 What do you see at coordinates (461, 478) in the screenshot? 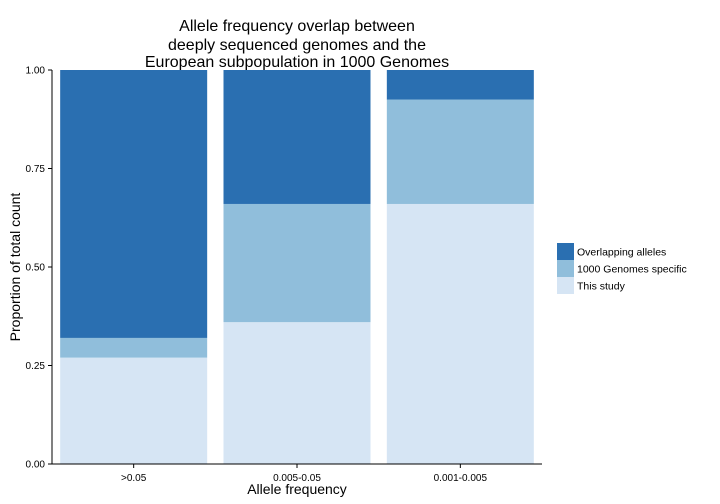
I see `x-tick-label: 0.001-0.005` at bounding box center [461, 478].